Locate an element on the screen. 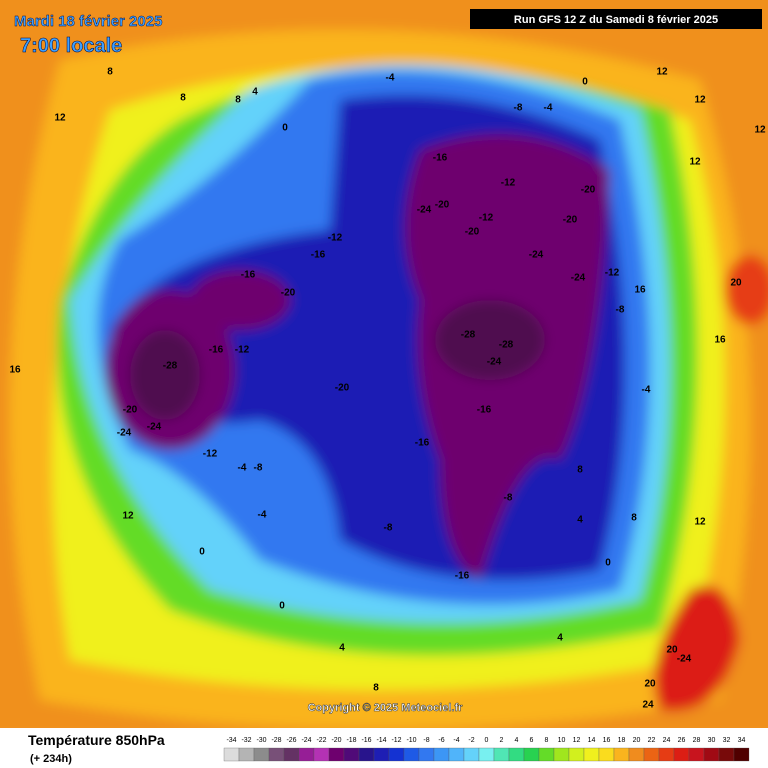 Image resolution: width=768 pixels, height=768 pixels. legend-label: -26 is located at coordinates (291, 740).